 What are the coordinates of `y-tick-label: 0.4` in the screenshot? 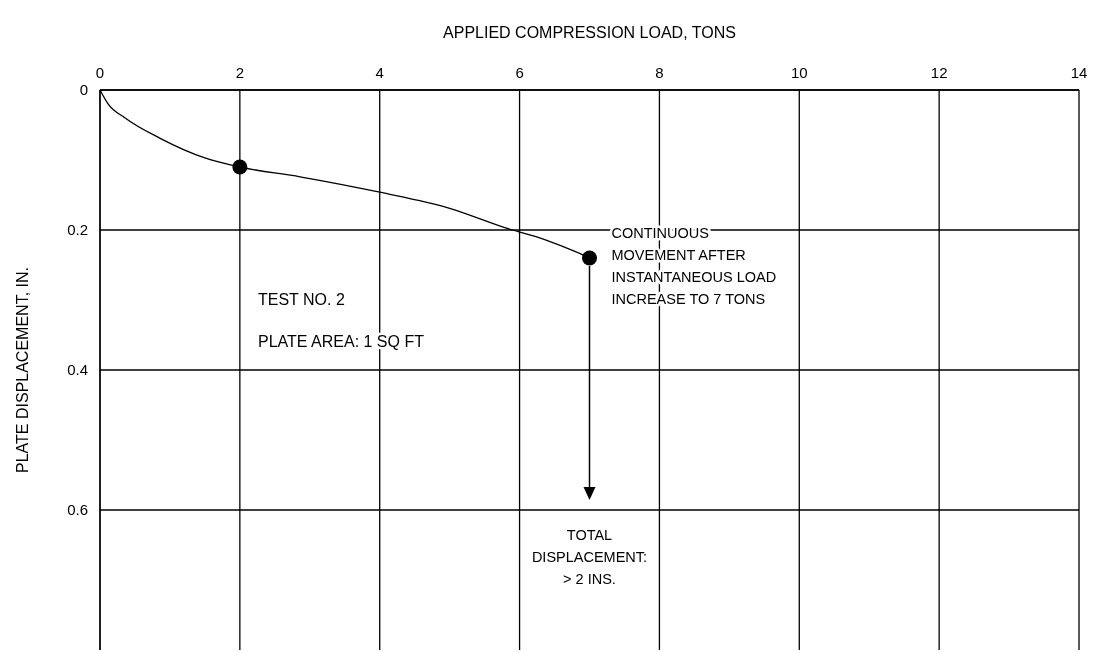 It's located at (77, 369).